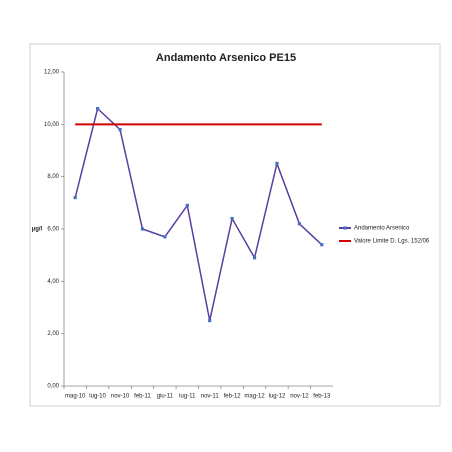 The height and width of the screenshot is (452, 452). What do you see at coordinates (53, 177) in the screenshot?
I see `y-tick-label: 8,00` at bounding box center [53, 177].